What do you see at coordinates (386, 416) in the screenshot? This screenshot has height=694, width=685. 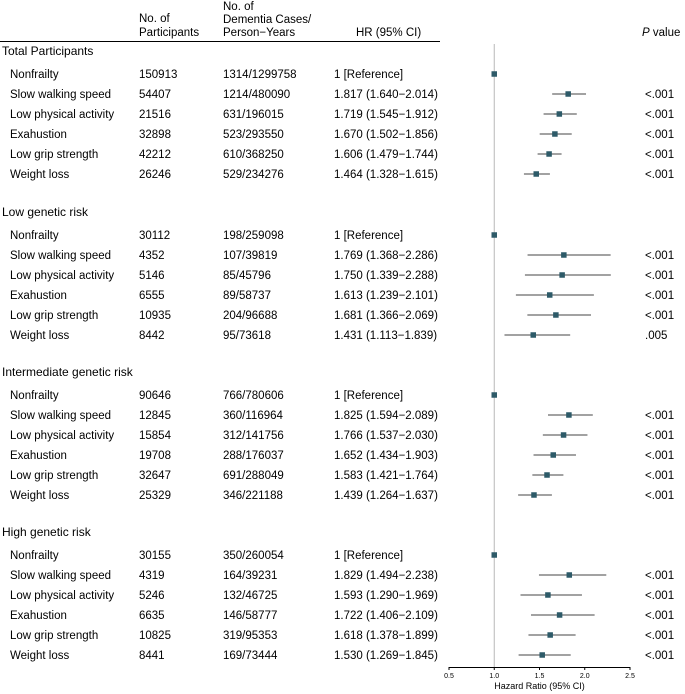 I see `row-hr-text: 1.825 (1.594−2.089)` at bounding box center [386, 416].